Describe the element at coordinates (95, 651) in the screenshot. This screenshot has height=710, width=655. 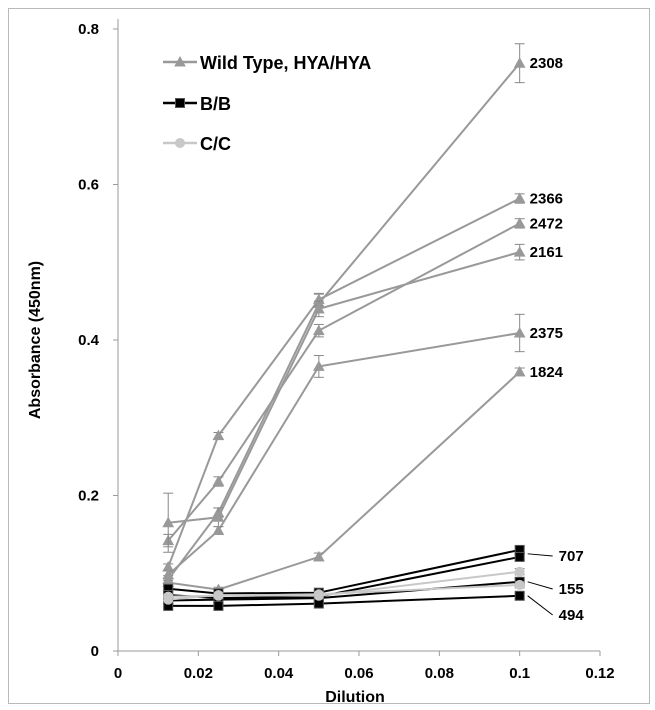
I see `y-tick-label: 0` at that location.